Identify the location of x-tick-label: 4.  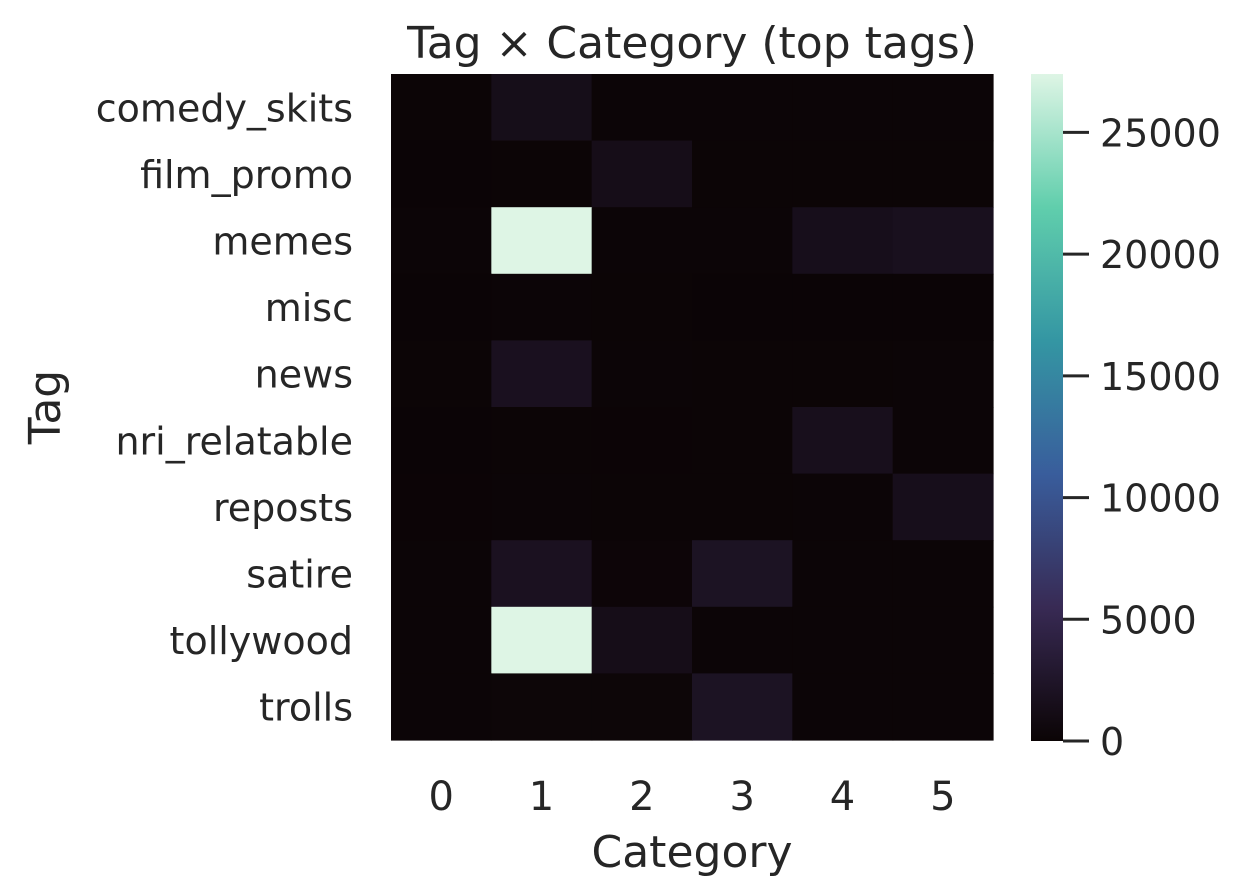
(842, 797).